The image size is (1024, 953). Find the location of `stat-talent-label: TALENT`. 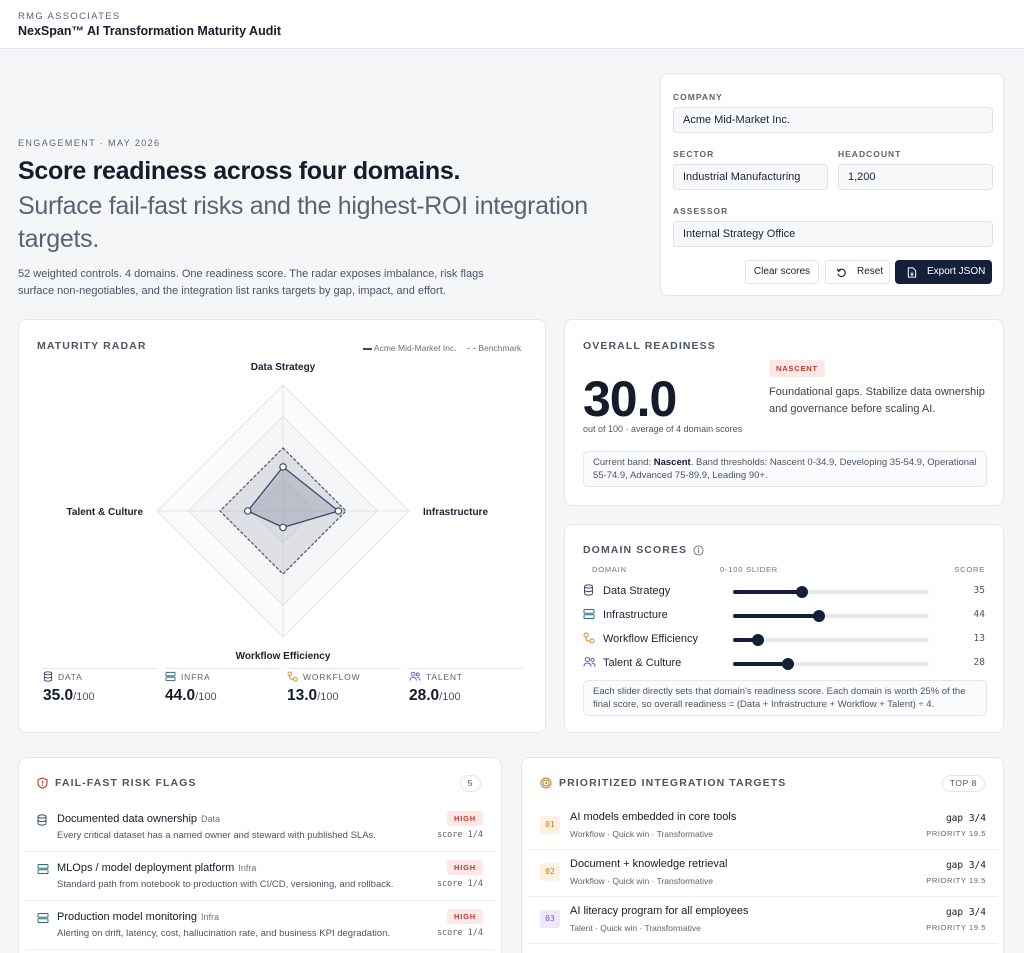

stat-talent-label: TALENT is located at coordinates (444, 676).